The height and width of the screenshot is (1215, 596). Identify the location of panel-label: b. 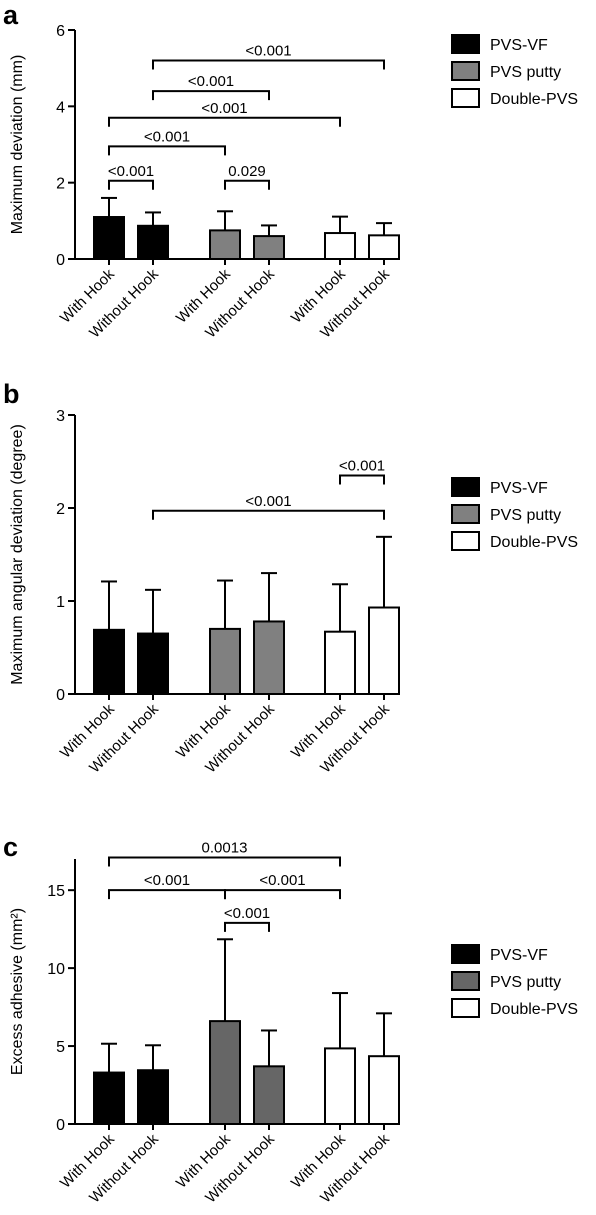
(11, 394).